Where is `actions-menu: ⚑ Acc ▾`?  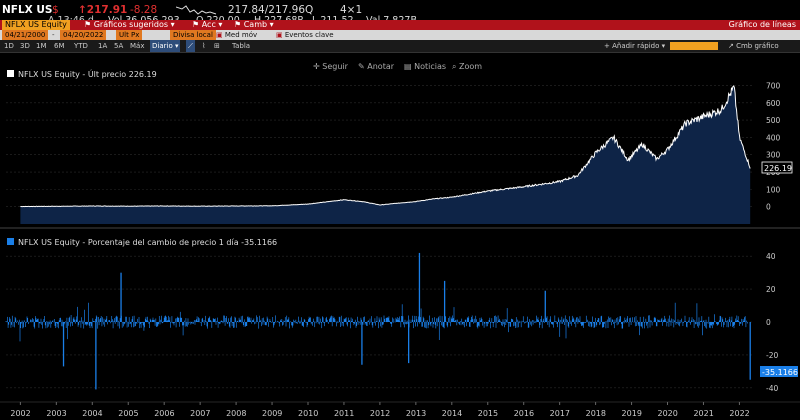
actions-menu: ⚑ Acc ▾ is located at coordinates (207, 24).